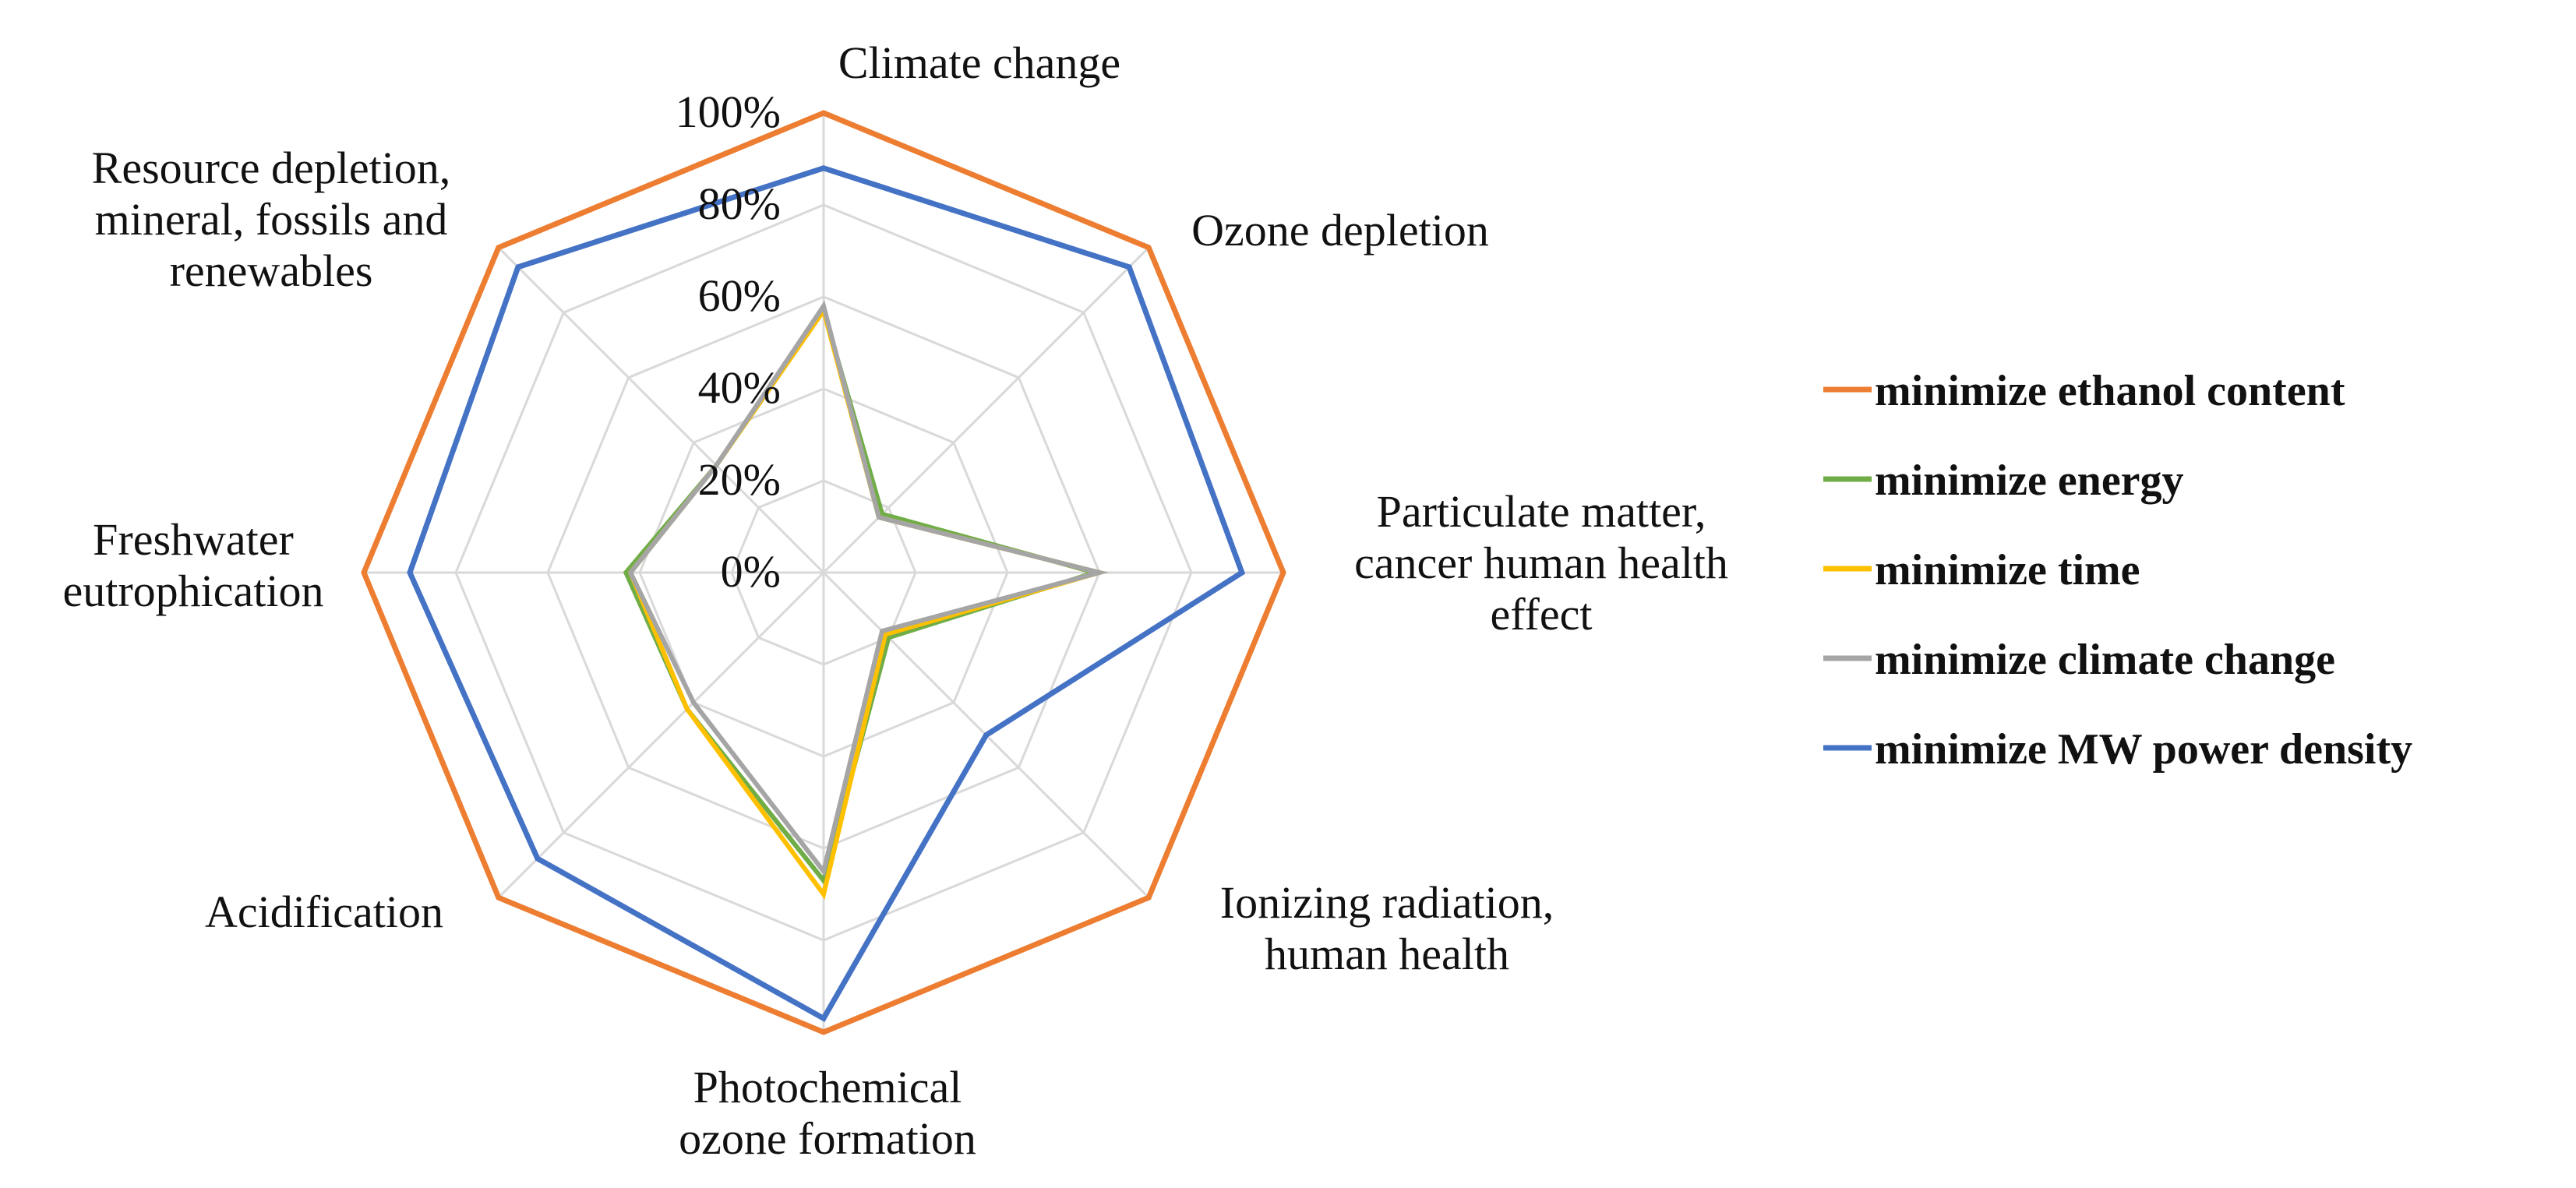  What do you see at coordinates (827, 1113) in the screenshot?
I see `category-label: Photochemical ozone formation` at bounding box center [827, 1113].